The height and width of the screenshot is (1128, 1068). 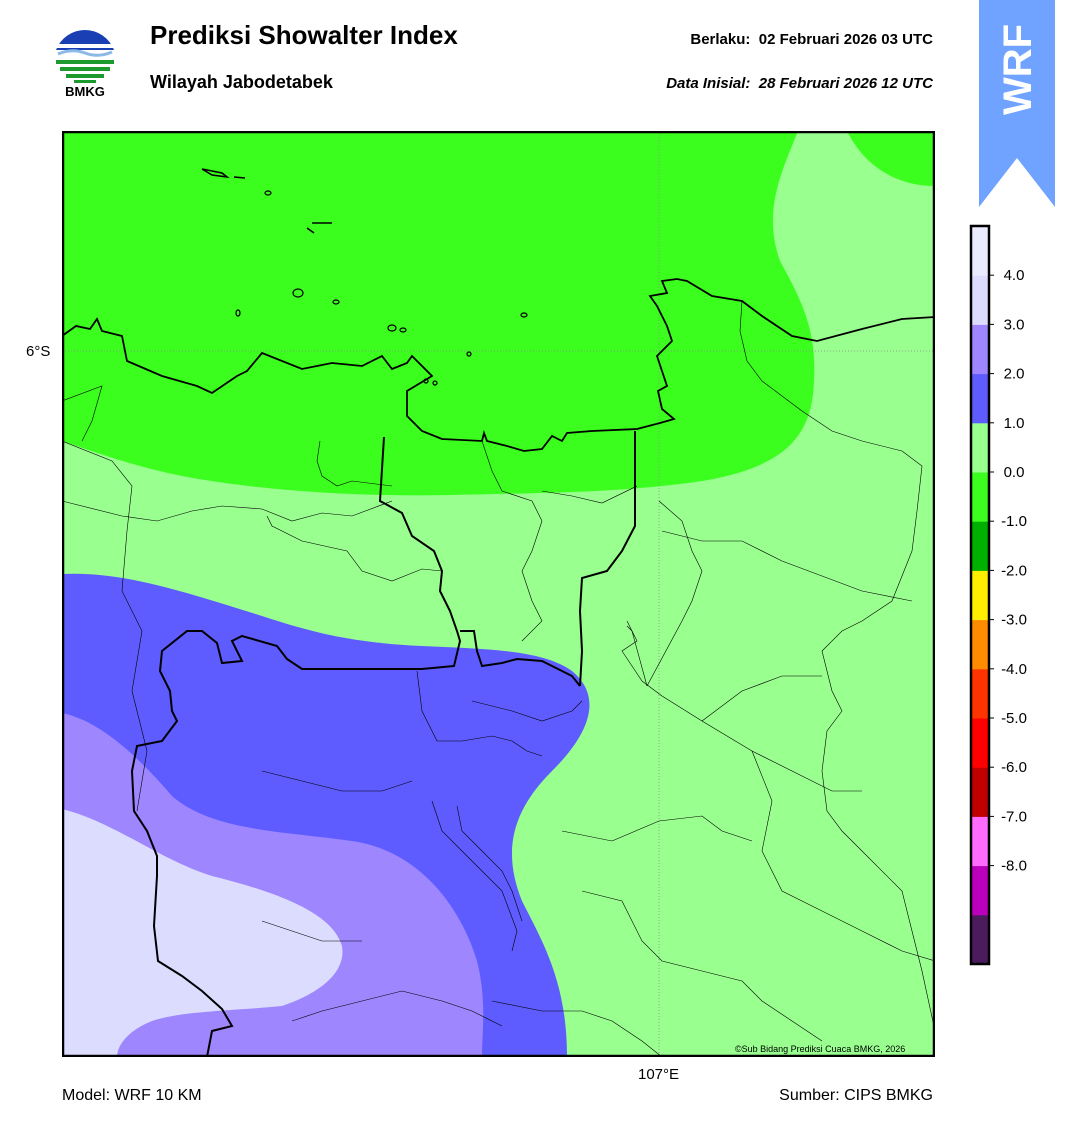 What do you see at coordinates (1014, 324) in the screenshot?
I see `colorbar-tick-label: 3.0` at bounding box center [1014, 324].